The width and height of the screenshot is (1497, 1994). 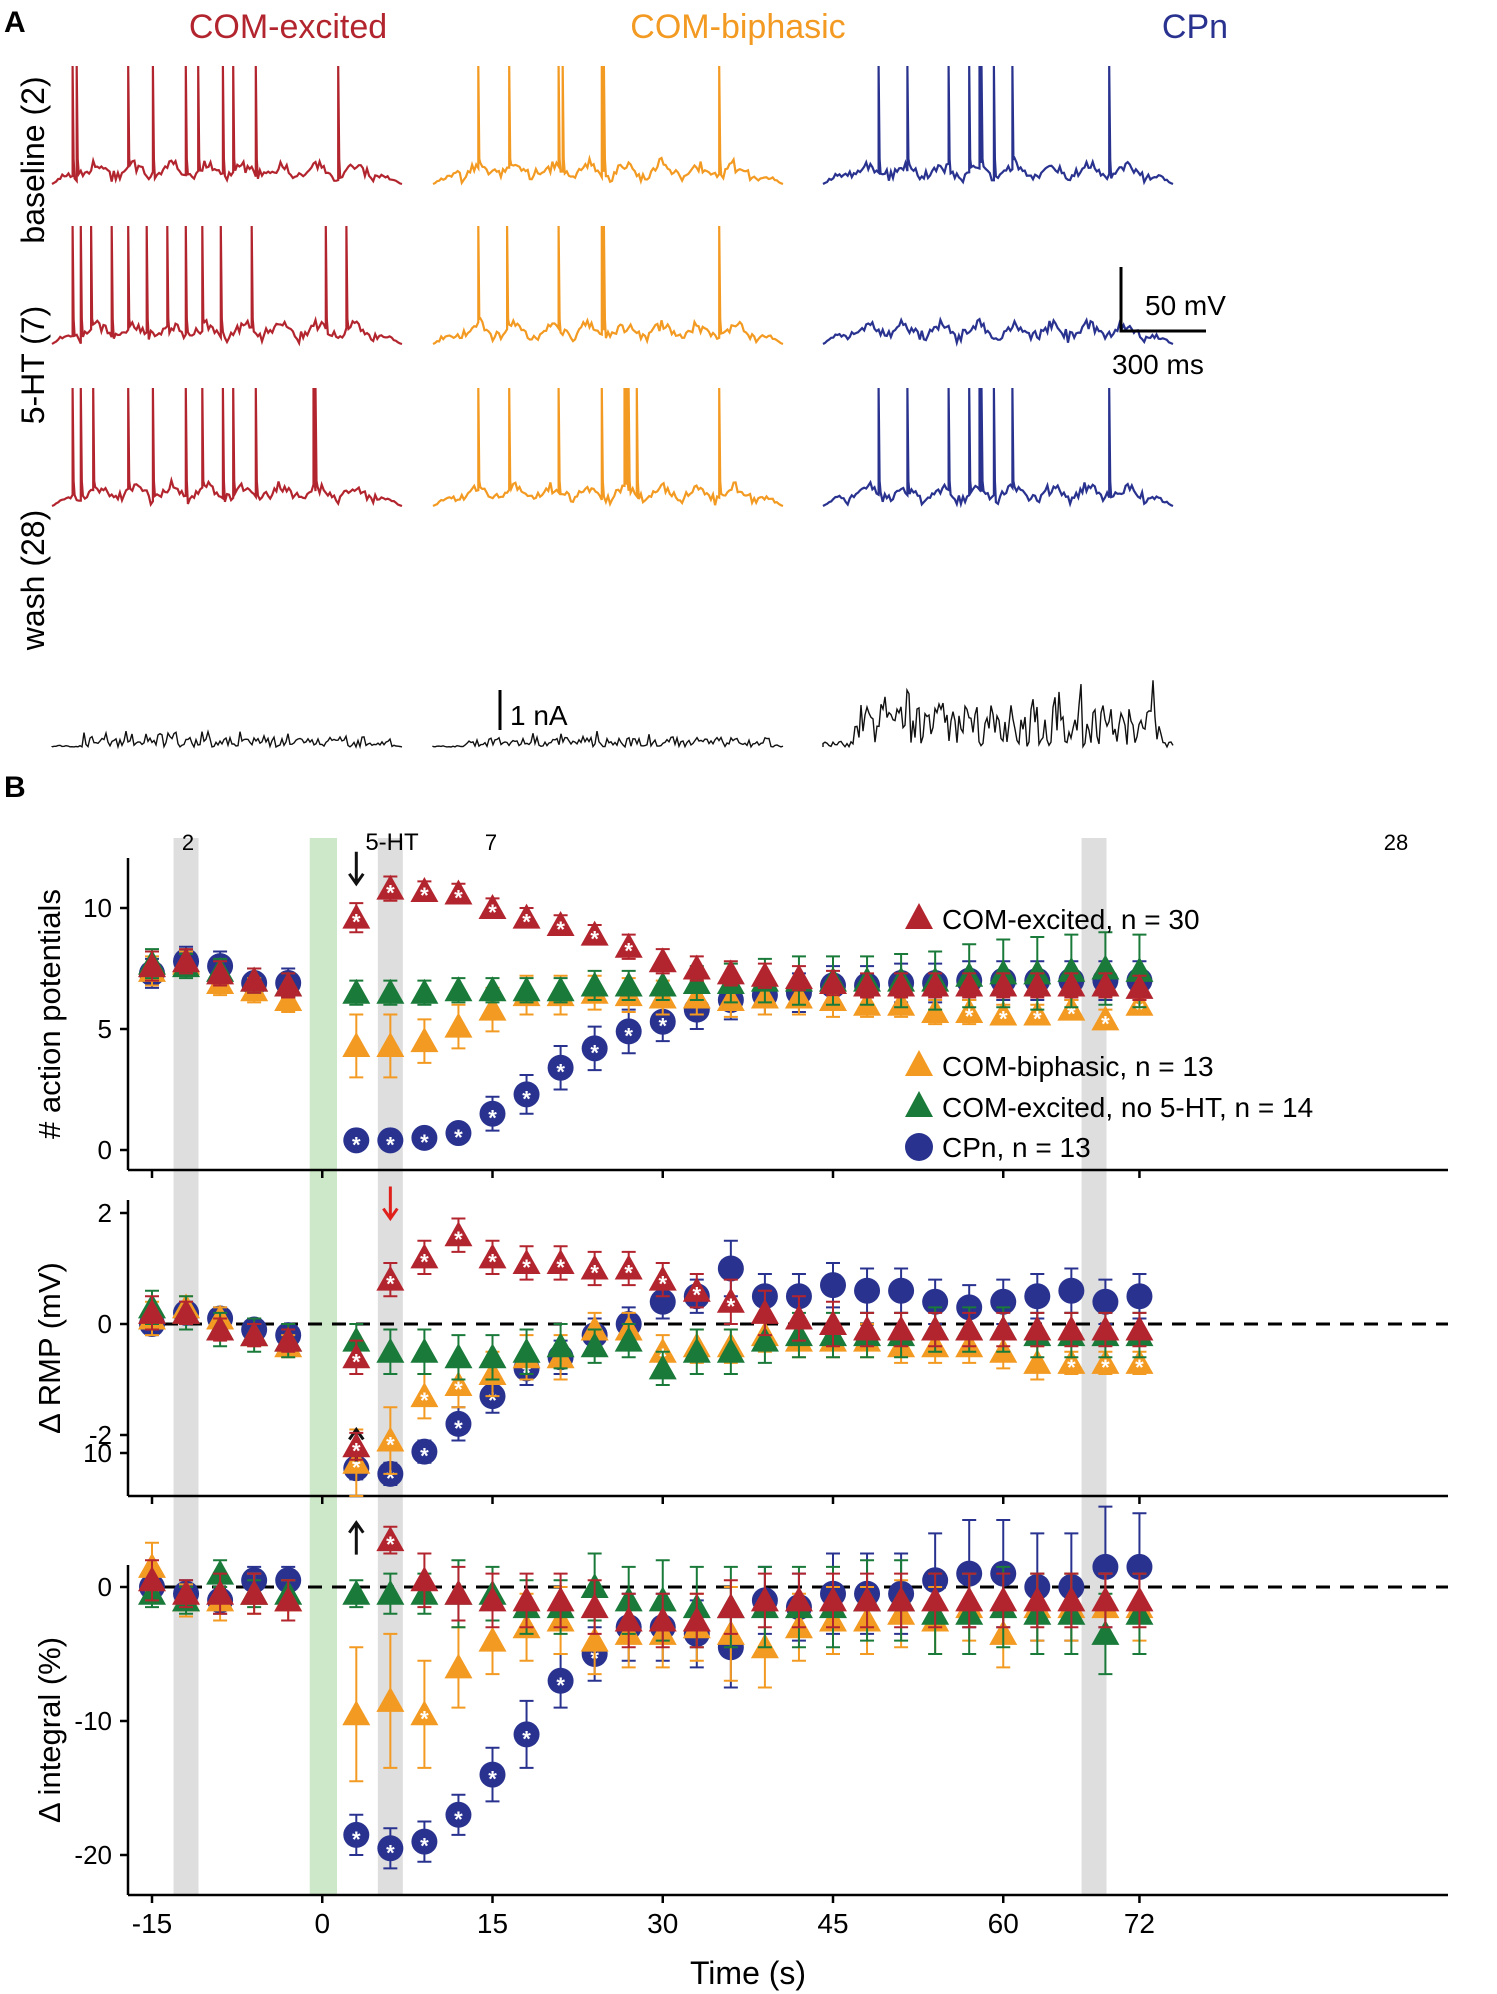 What do you see at coordinates (49, 1730) in the screenshot?
I see `y-axis-label: Δ integral (%)` at bounding box center [49, 1730].